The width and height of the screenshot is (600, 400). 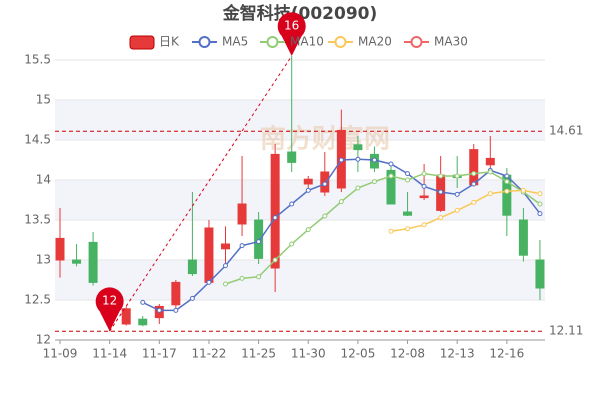 What do you see at coordinates (325, 139) in the screenshot?
I see `watermark: 南方财富网` at bounding box center [325, 139].